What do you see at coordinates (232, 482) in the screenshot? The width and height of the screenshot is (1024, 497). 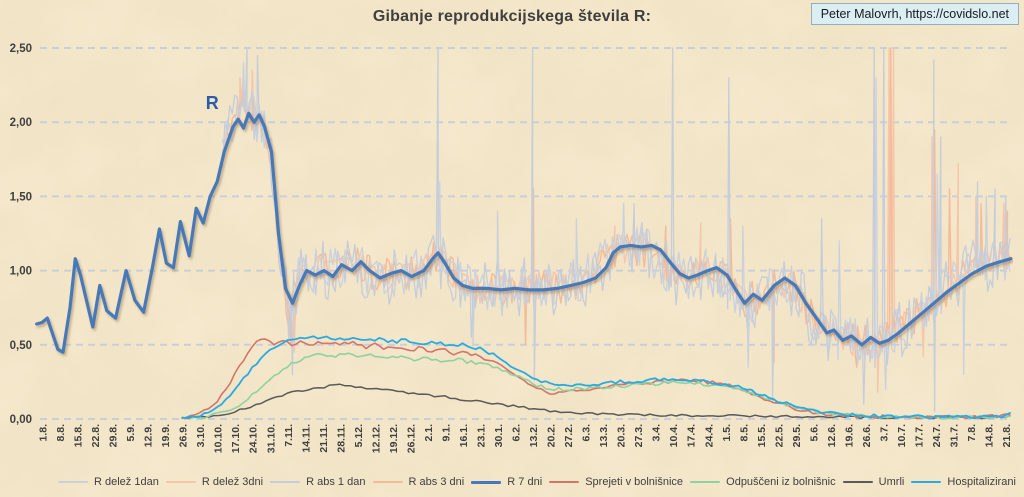 I see `legend-item-label: R delež 3dni` at bounding box center [232, 482].